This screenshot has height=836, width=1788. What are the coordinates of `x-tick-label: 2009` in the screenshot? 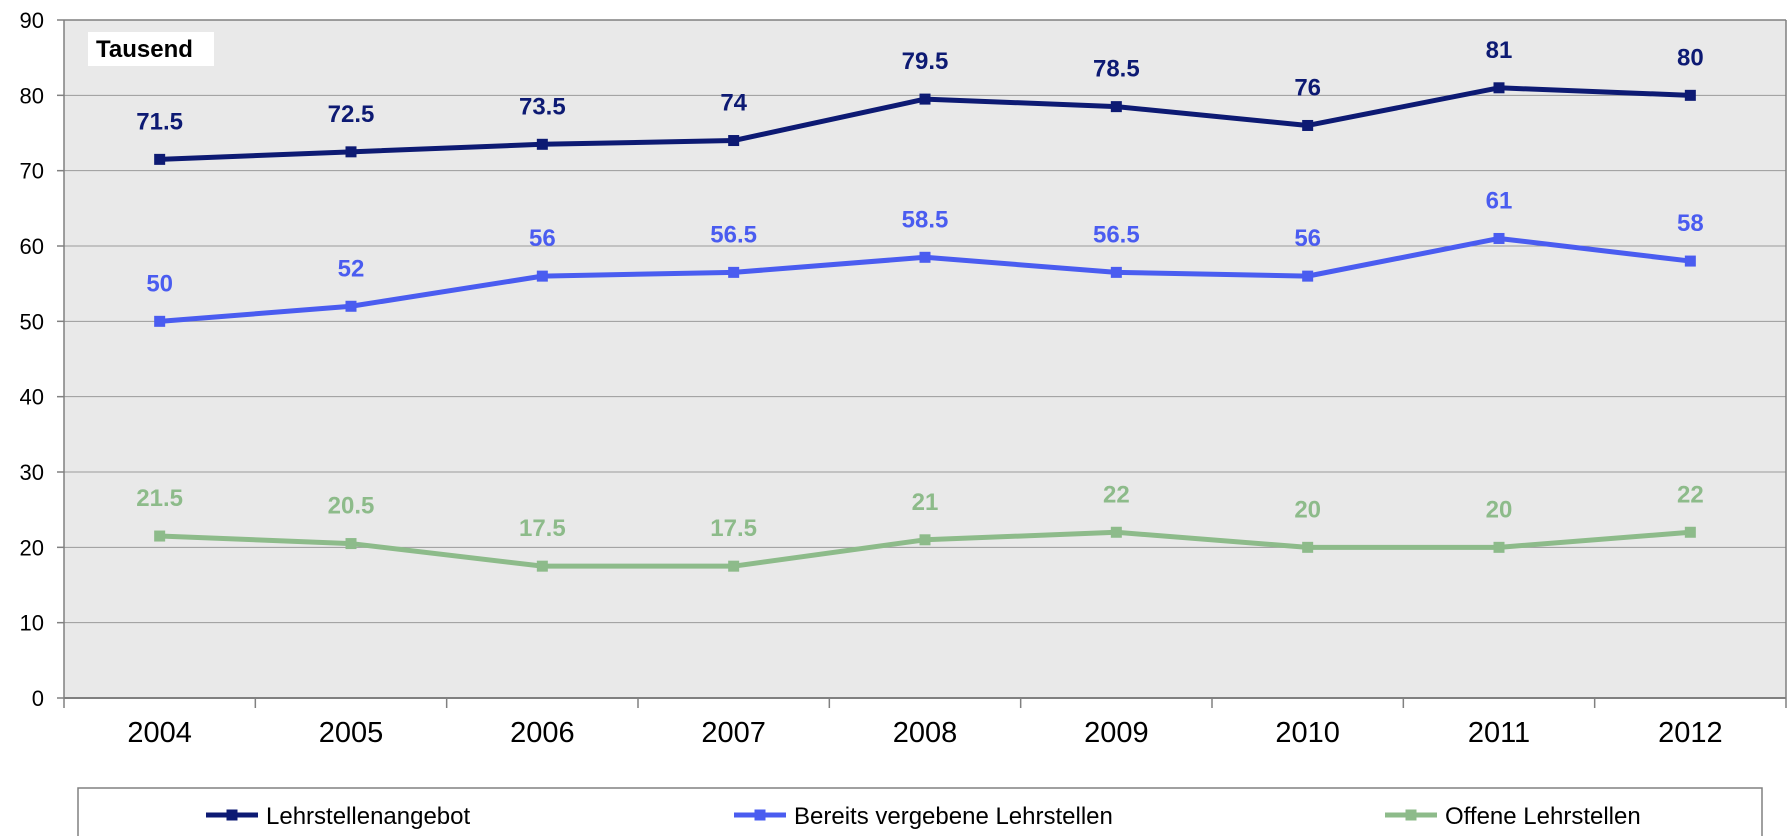 It's located at (1116, 733).